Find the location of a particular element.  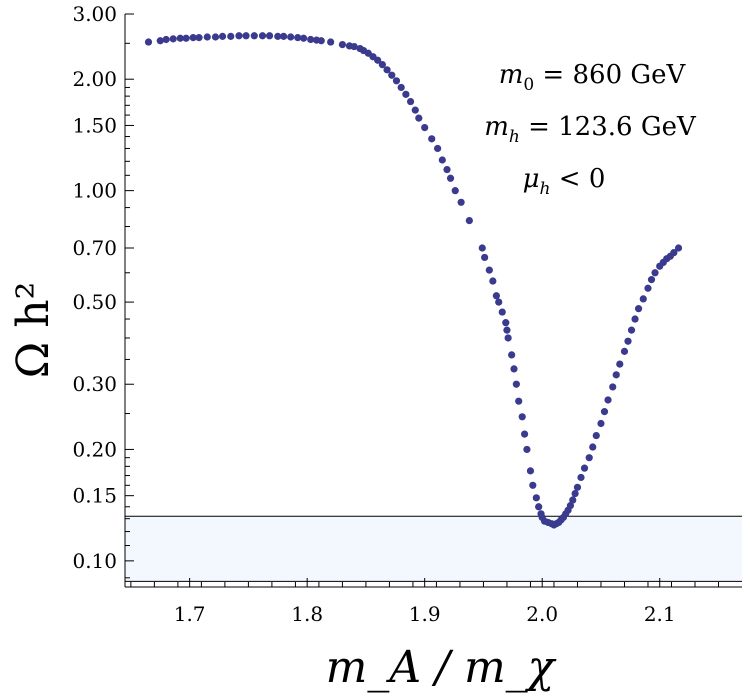

y-tick-label: 0.10 is located at coordinates (94, 561).